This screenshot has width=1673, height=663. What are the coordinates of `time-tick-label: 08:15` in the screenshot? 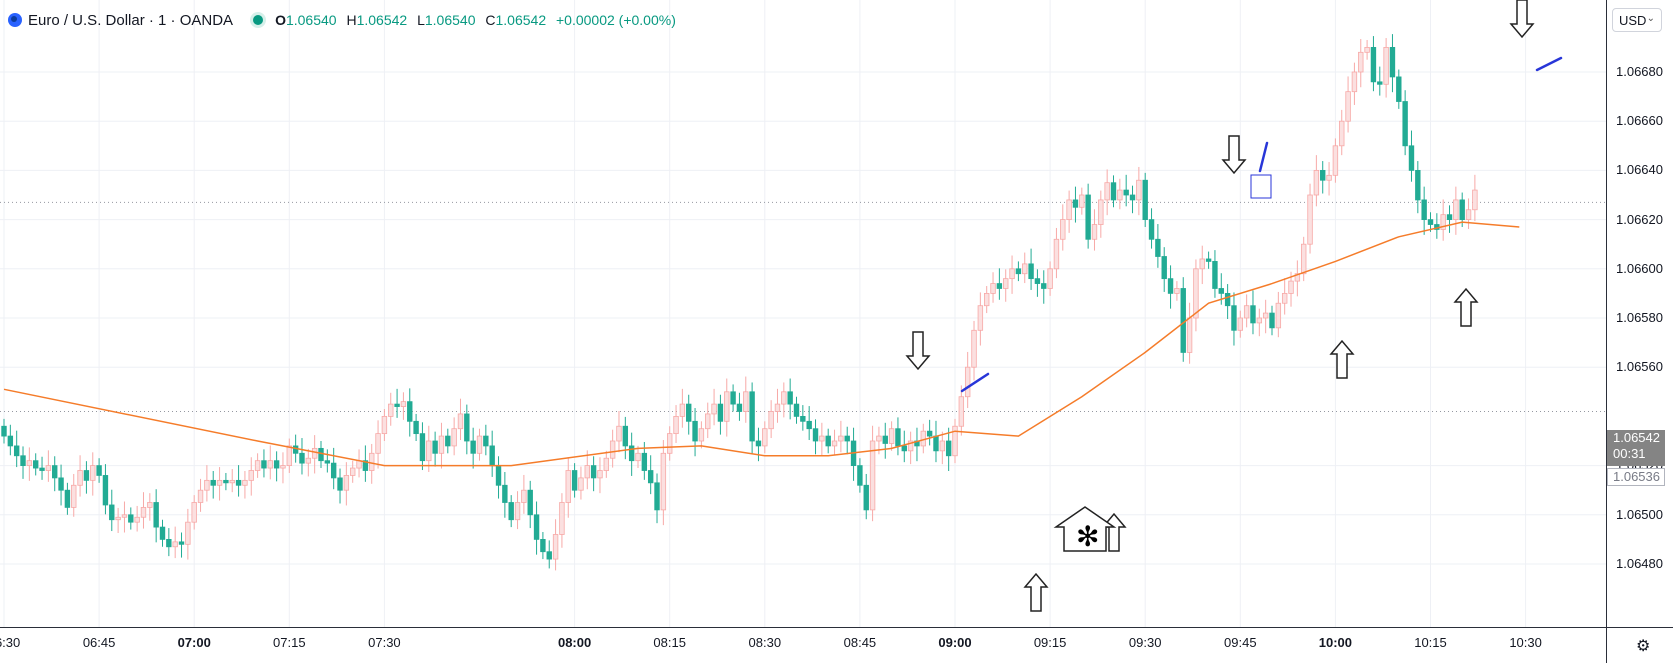 It's located at (669, 642).